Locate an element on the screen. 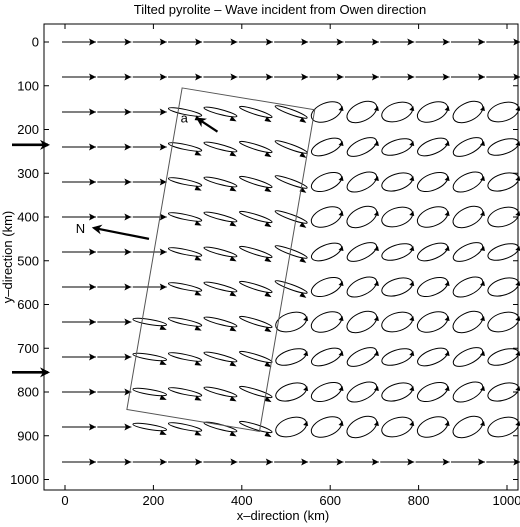  x-tick-label: 200 is located at coordinates (154, 500).